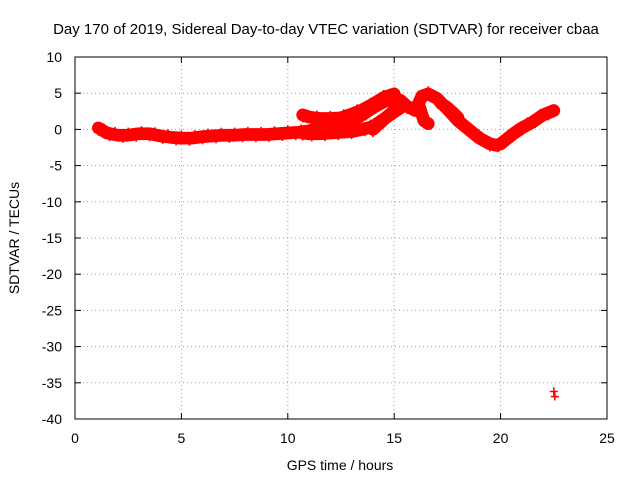  What do you see at coordinates (52, 419) in the screenshot?
I see `y-tick-label: -40` at bounding box center [52, 419].